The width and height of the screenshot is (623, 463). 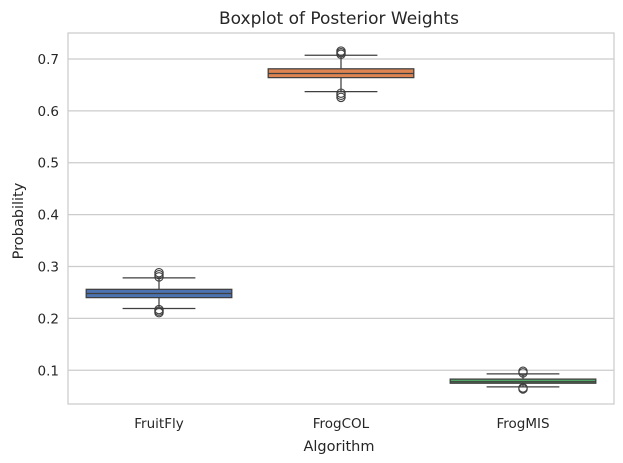 I want to click on y-tick-labels: 0.1 0.2 0.3 0.4 0.5 0.6 0.7, so click(x=48, y=215).